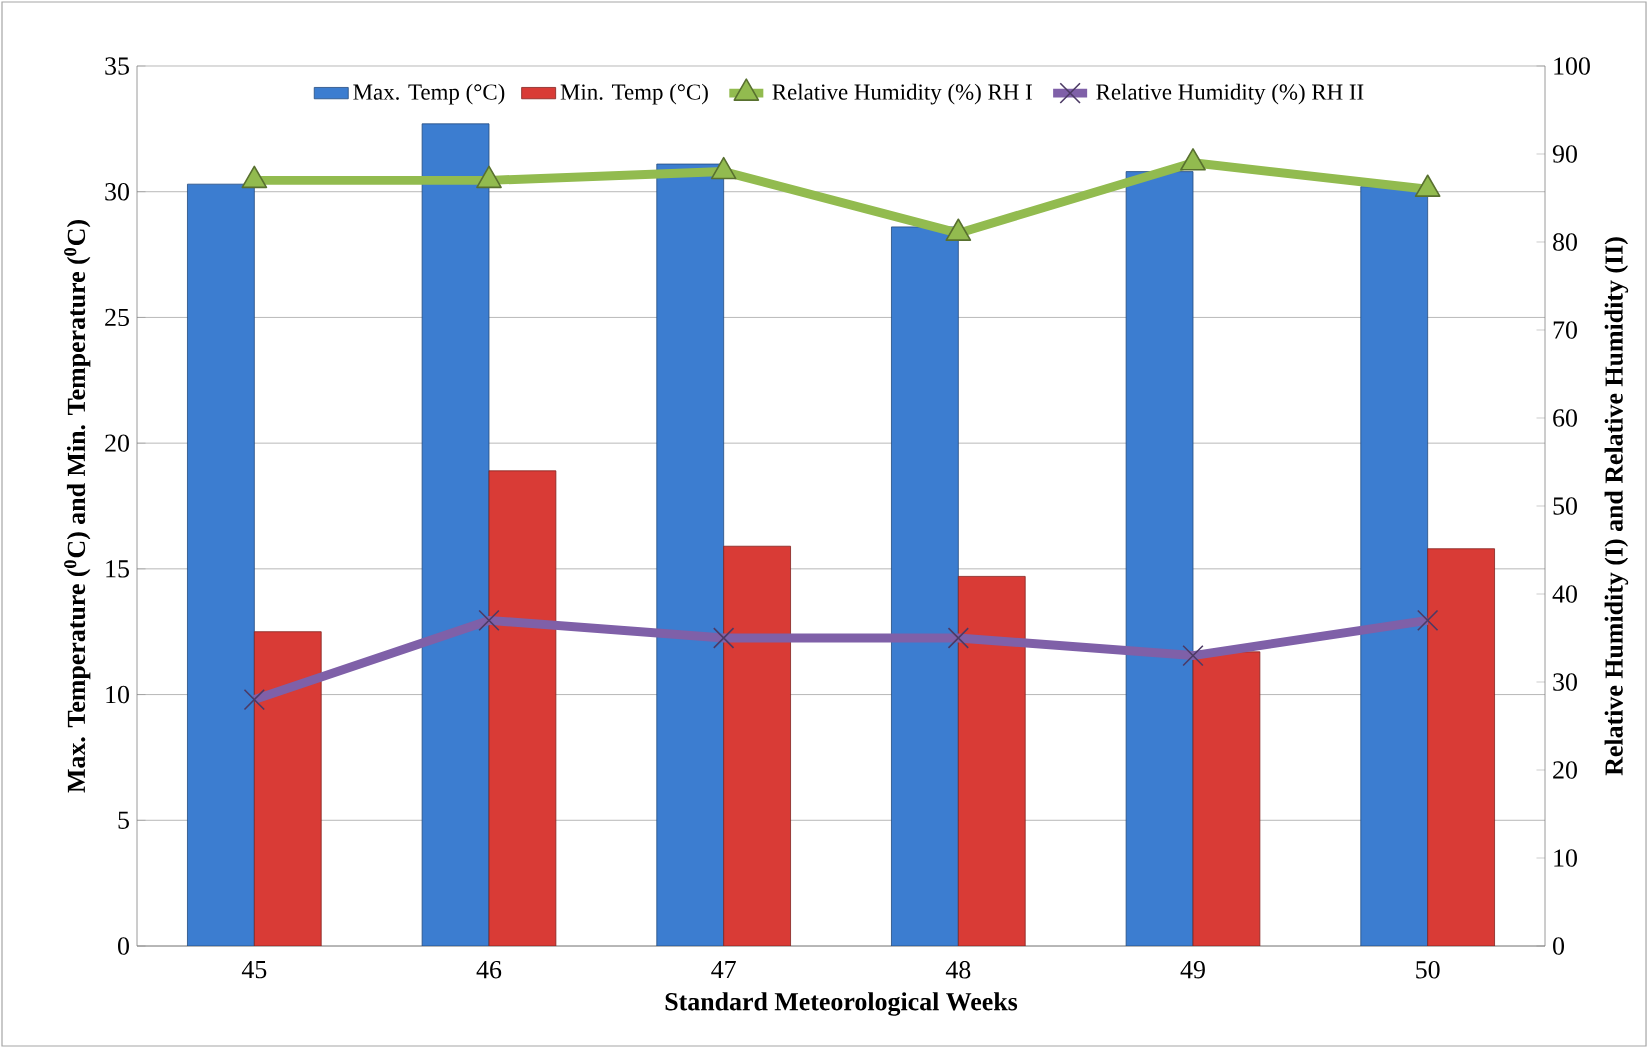 The image size is (1648, 1048). I want to click on y2-tick-label: 40, so click(1564, 594).